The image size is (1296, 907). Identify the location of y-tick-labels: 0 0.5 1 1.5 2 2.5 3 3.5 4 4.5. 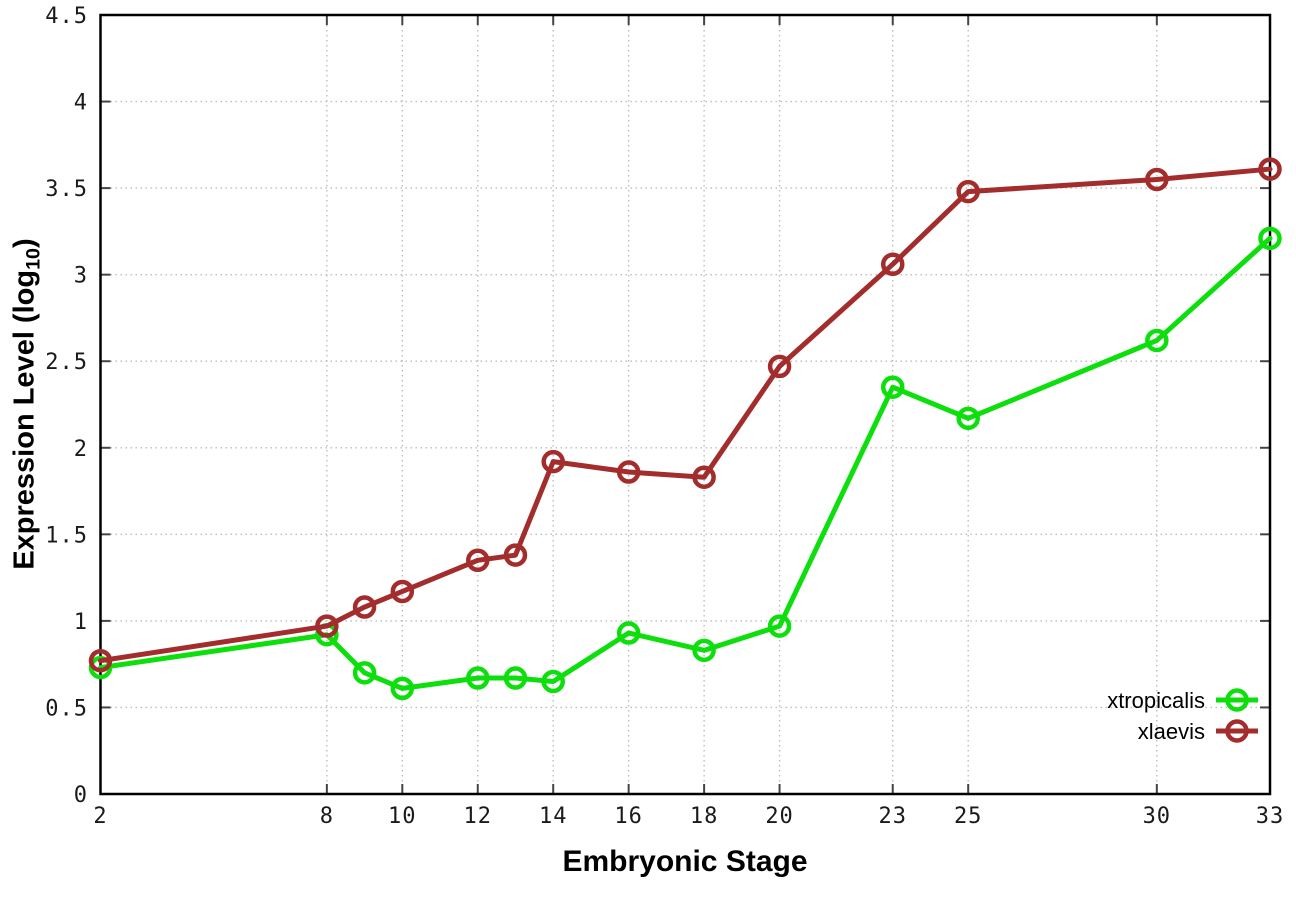
(66, 406).